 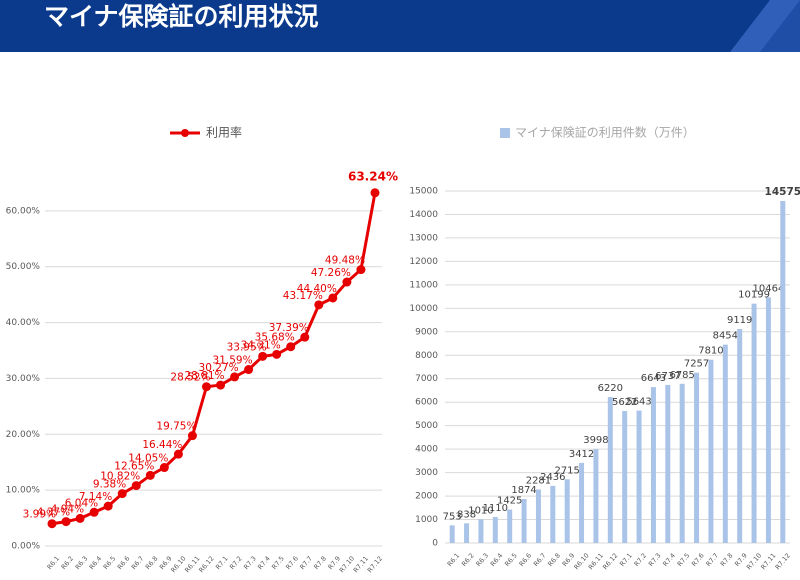 What do you see at coordinates (23, 267) in the screenshot?
I see `y-tick-label: 50.00%` at bounding box center [23, 267].